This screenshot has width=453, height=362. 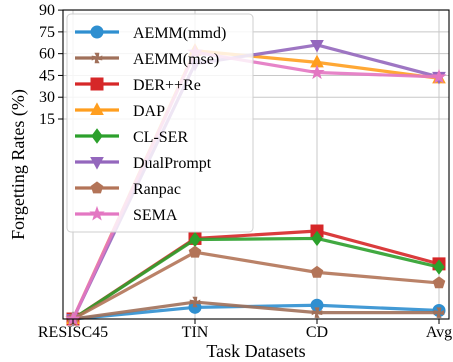 What do you see at coordinates (18, 164) in the screenshot?
I see `y-axis-label: Forgetting Rates (%)` at bounding box center [18, 164].